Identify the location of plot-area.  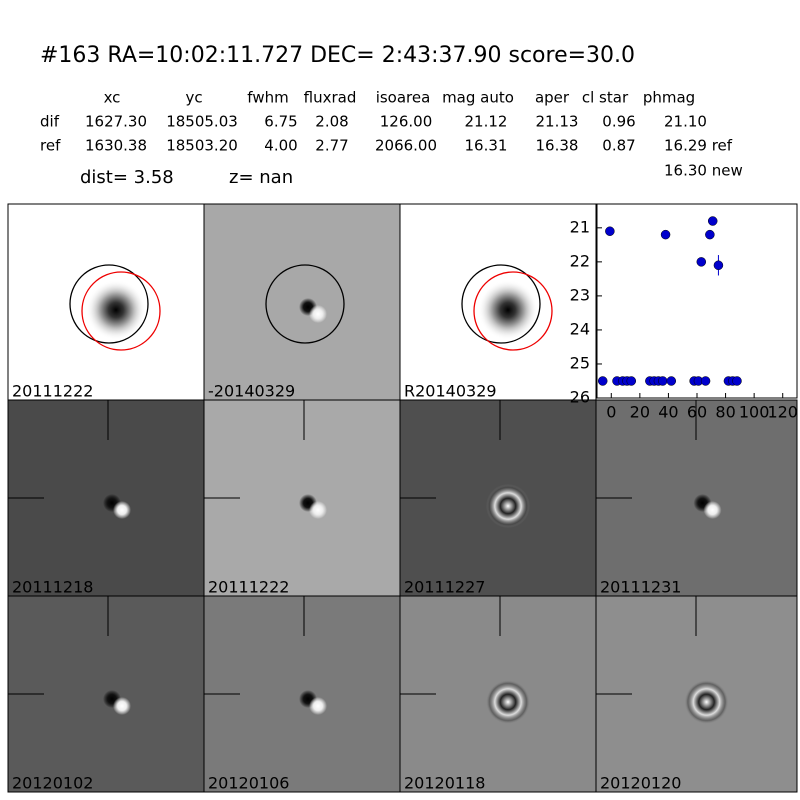
(697, 301).